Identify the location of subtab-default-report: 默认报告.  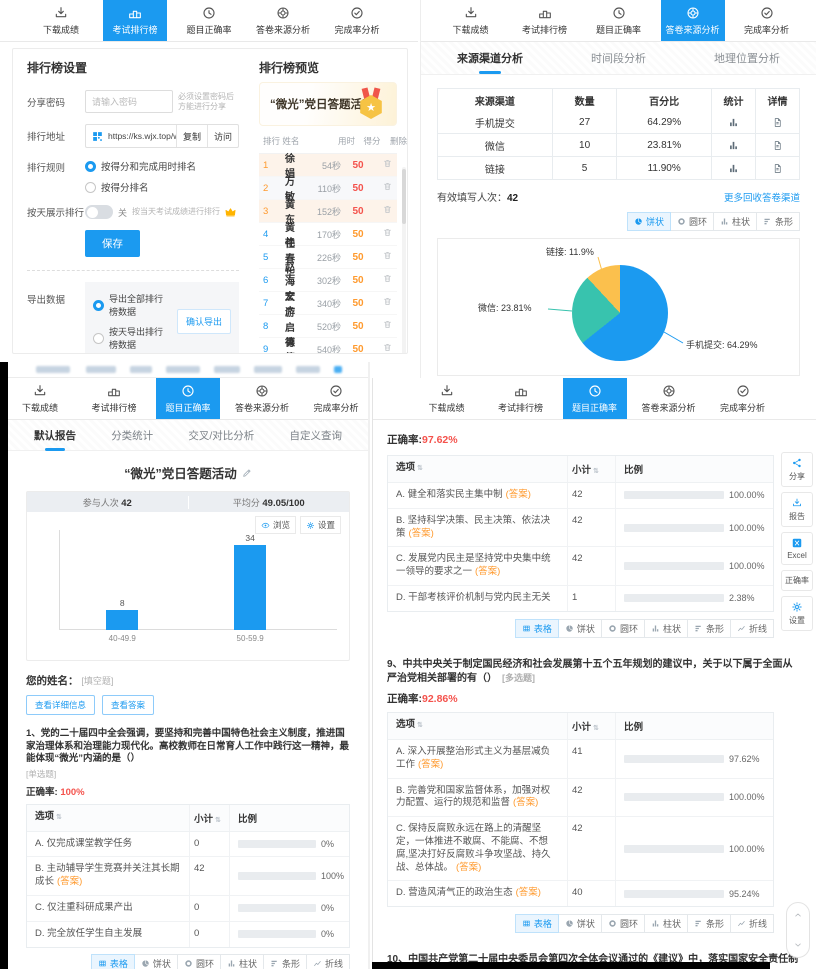
(55, 435).